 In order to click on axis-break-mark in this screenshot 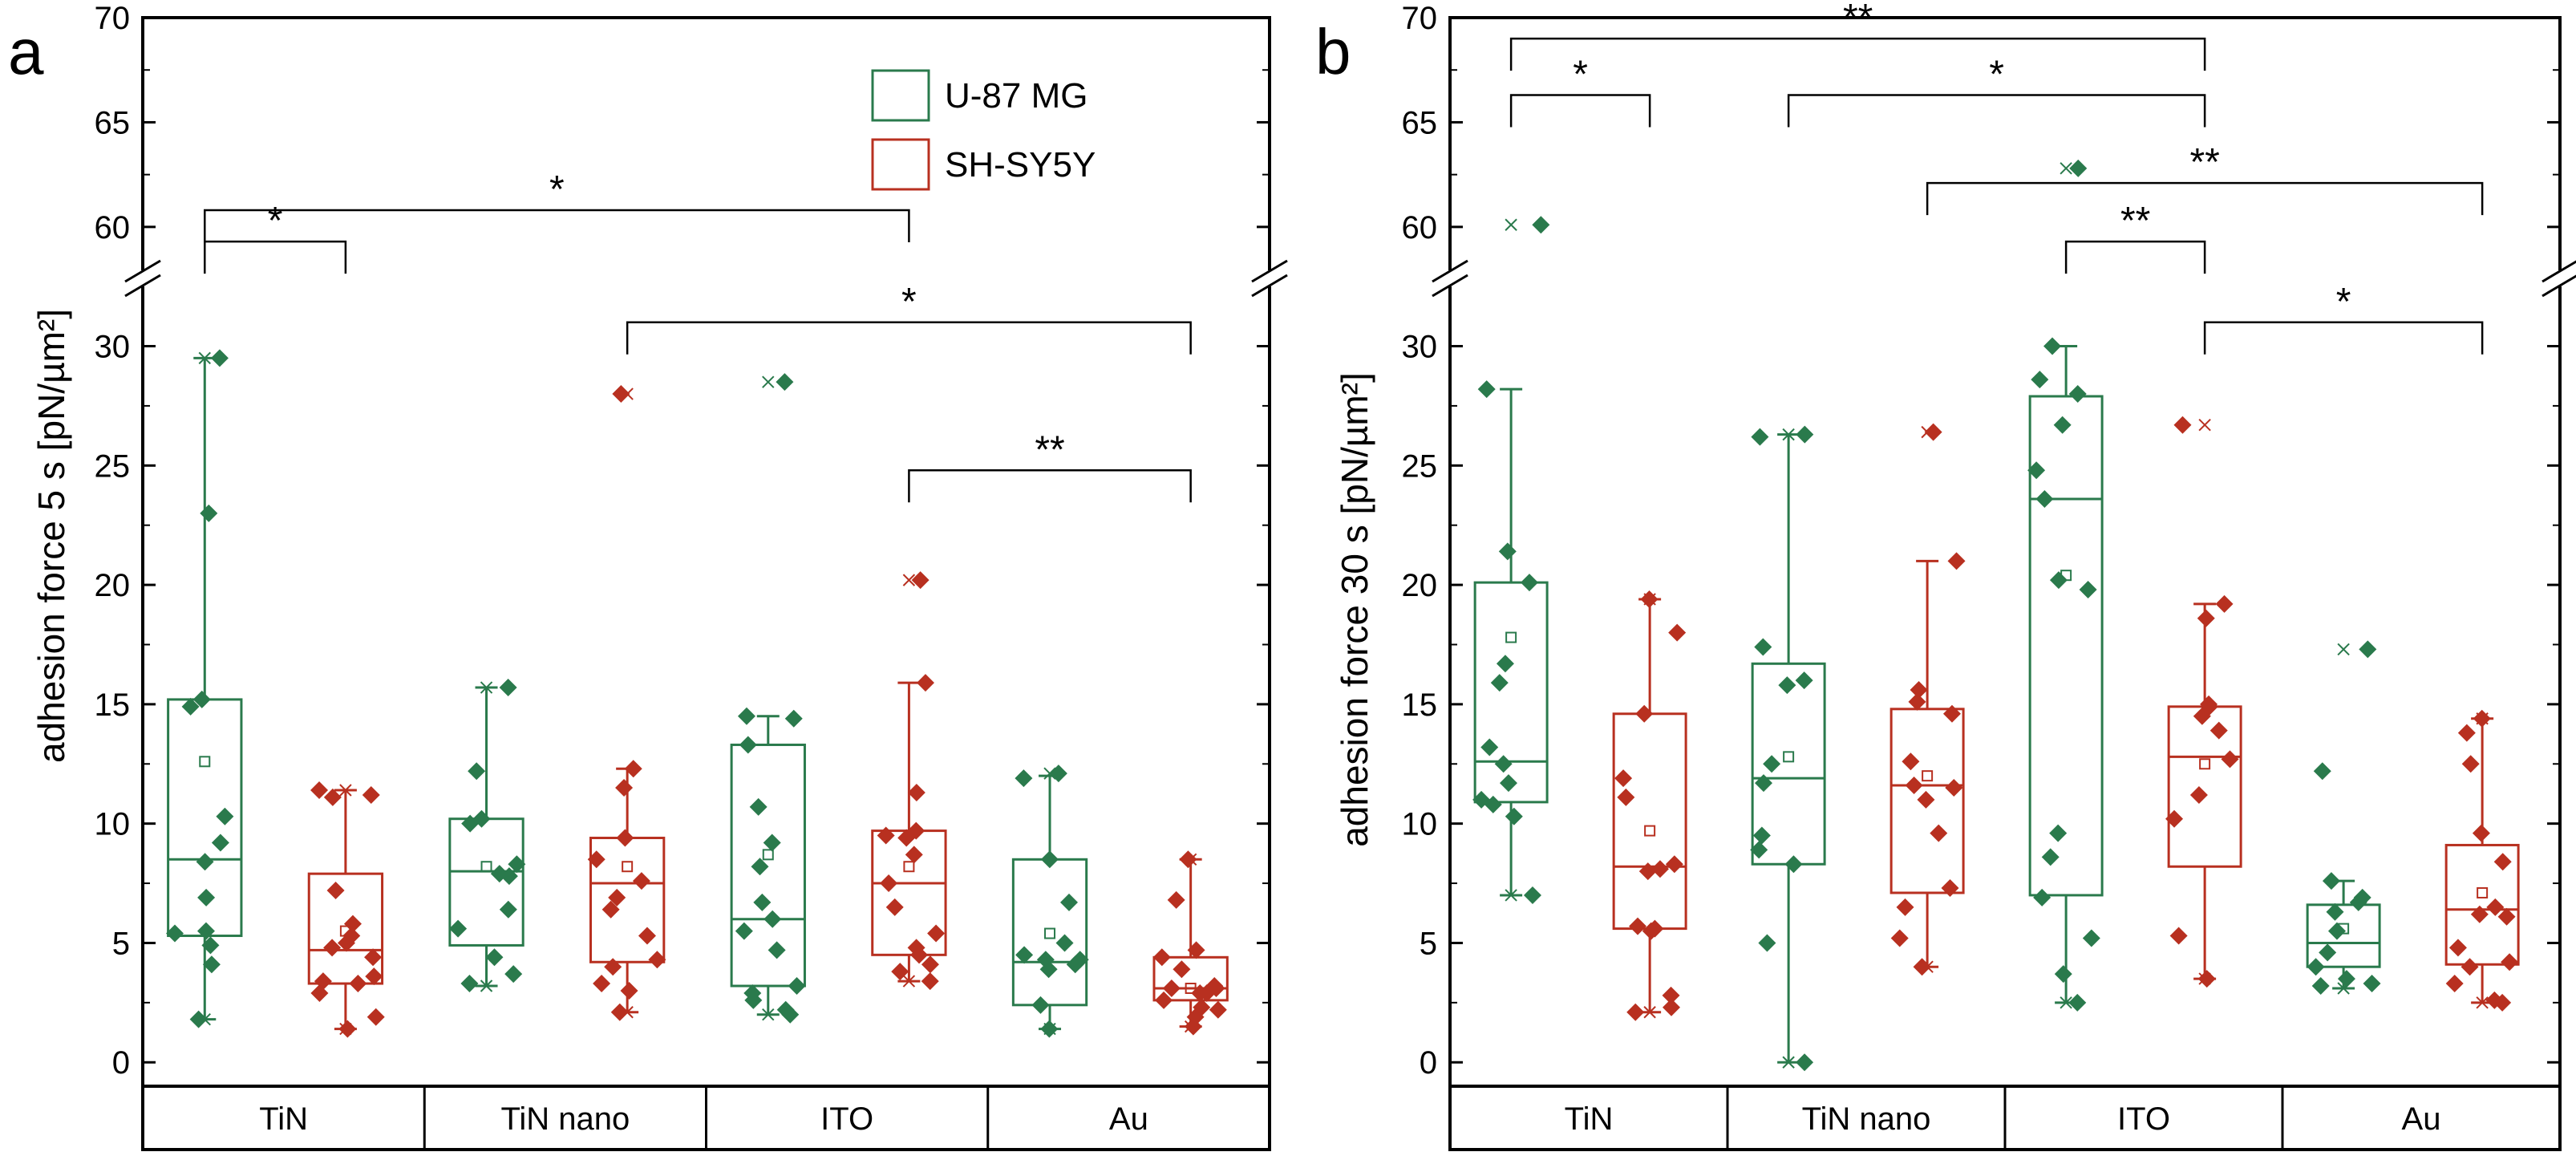, I will do `click(142, 286)`.